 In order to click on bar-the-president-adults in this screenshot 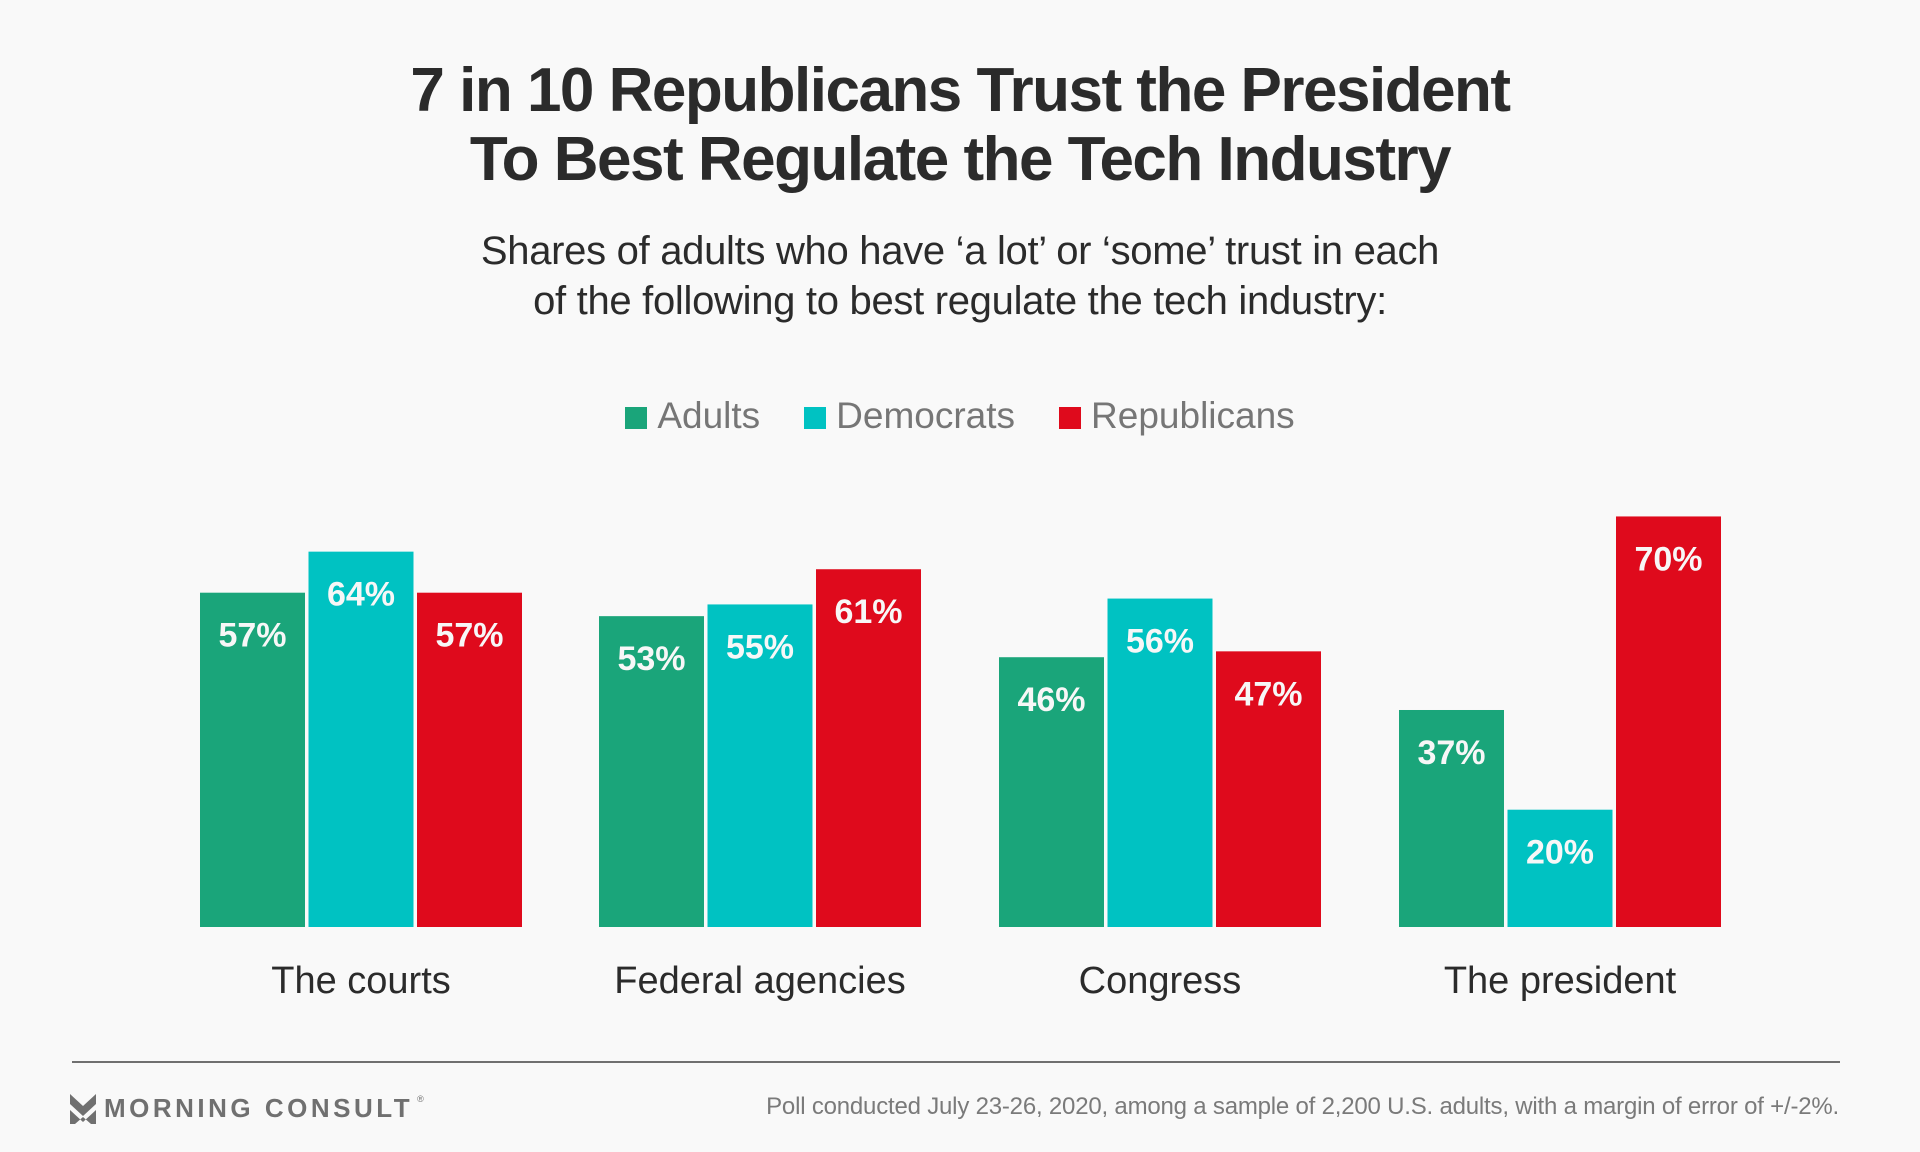, I will do `click(1451, 818)`.